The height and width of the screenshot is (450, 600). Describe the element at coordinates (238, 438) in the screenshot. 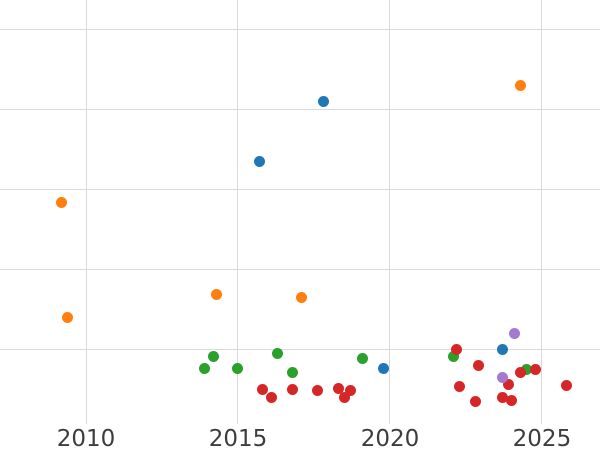

I see `x-tick-label-2015: 2015` at that location.